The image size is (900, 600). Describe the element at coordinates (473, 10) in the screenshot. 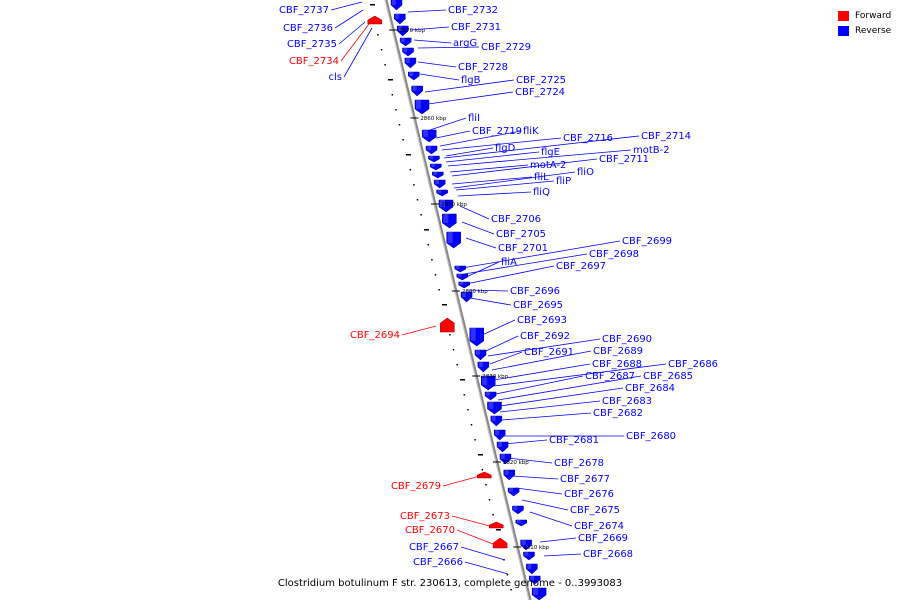

I see `gene-label: CBF_2732` at that location.